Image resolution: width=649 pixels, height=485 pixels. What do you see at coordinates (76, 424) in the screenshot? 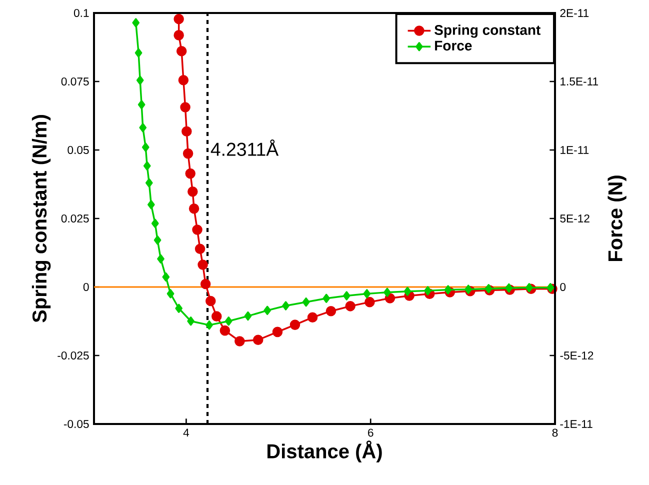
I see `y-tick-label: -0.05` at bounding box center [76, 424].